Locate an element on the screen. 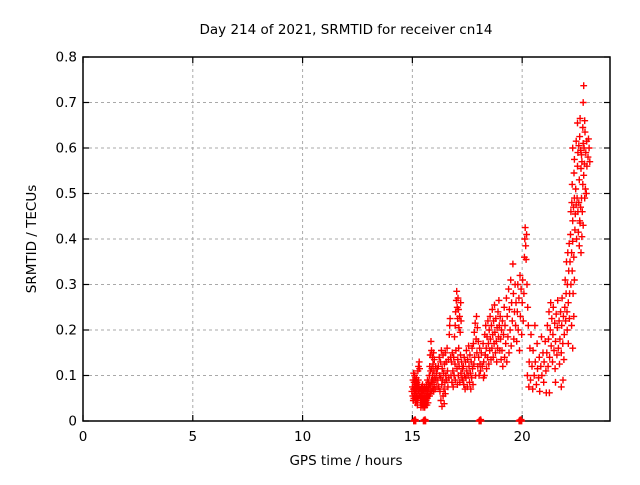 The width and height of the screenshot is (640, 485). y-tick-label: 0.3 is located at coordinates (66, 285).